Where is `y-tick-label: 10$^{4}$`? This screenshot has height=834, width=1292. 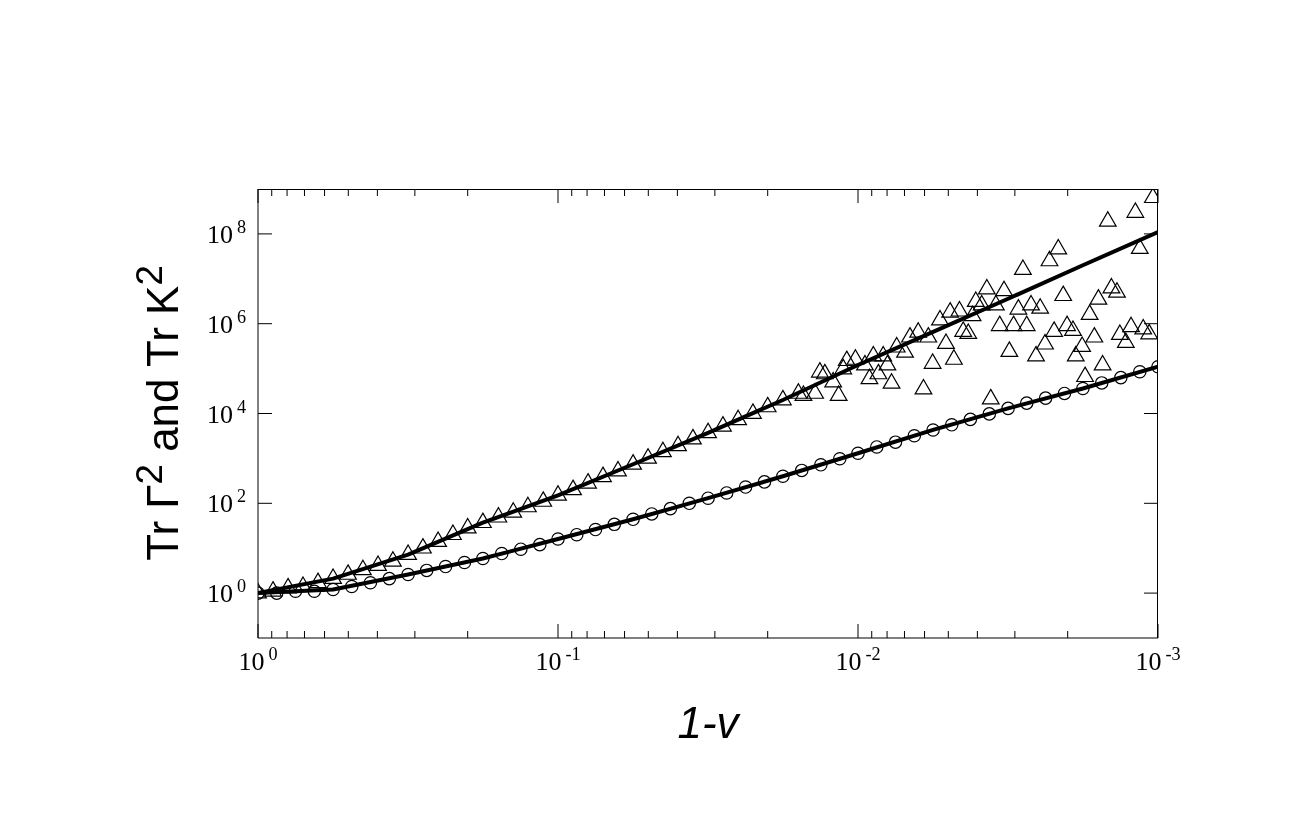 y-tick-label: 10$^{4}$ is located at coordinates (226, 412).